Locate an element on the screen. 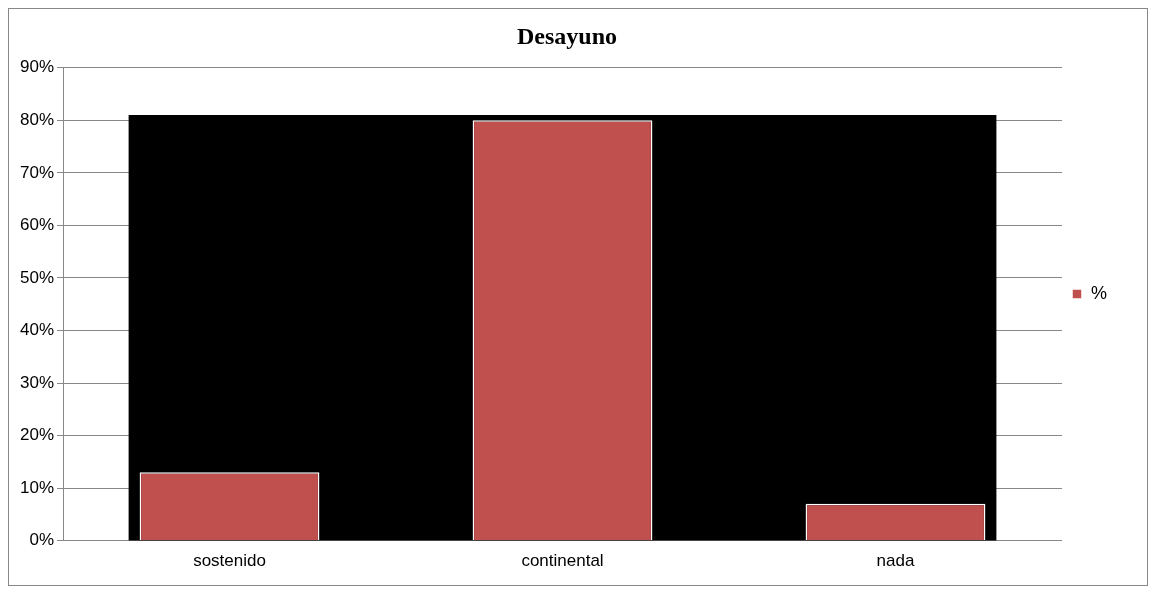 The image size is (1156, 594). y-tick-label: 0% is located at coordinates (42, 540).